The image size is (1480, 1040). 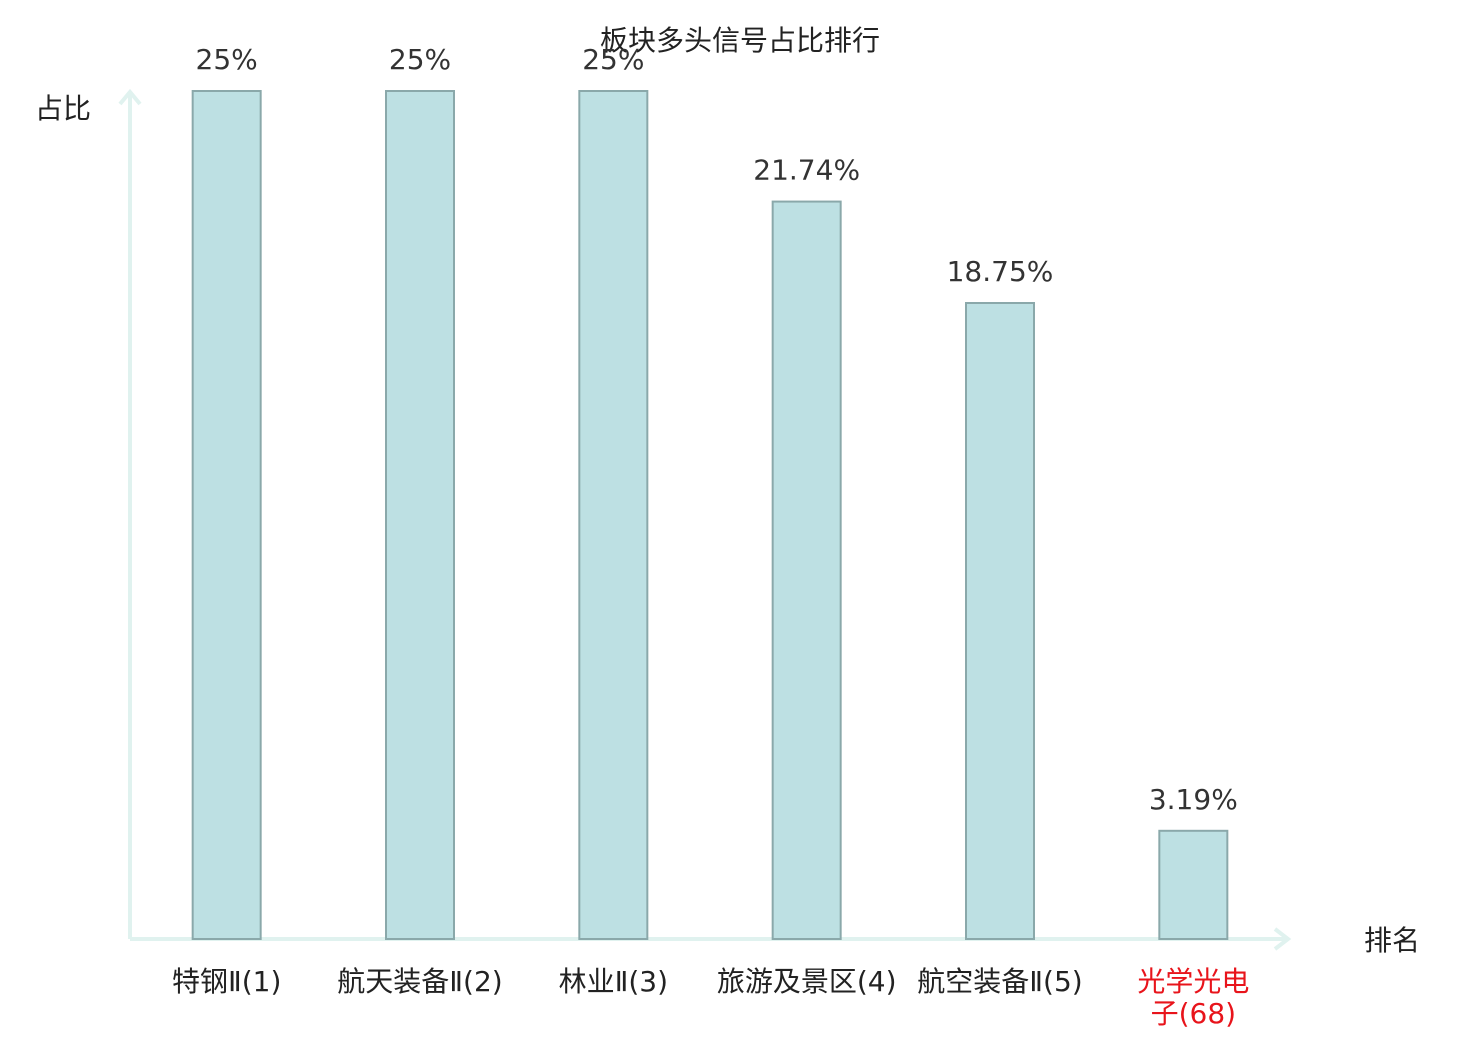 What do you see at coordinates (226, 981) in the screenshot?
I see `x-tick-label: 特钢Ⅱ(1)` at bounding box center [226, 981].